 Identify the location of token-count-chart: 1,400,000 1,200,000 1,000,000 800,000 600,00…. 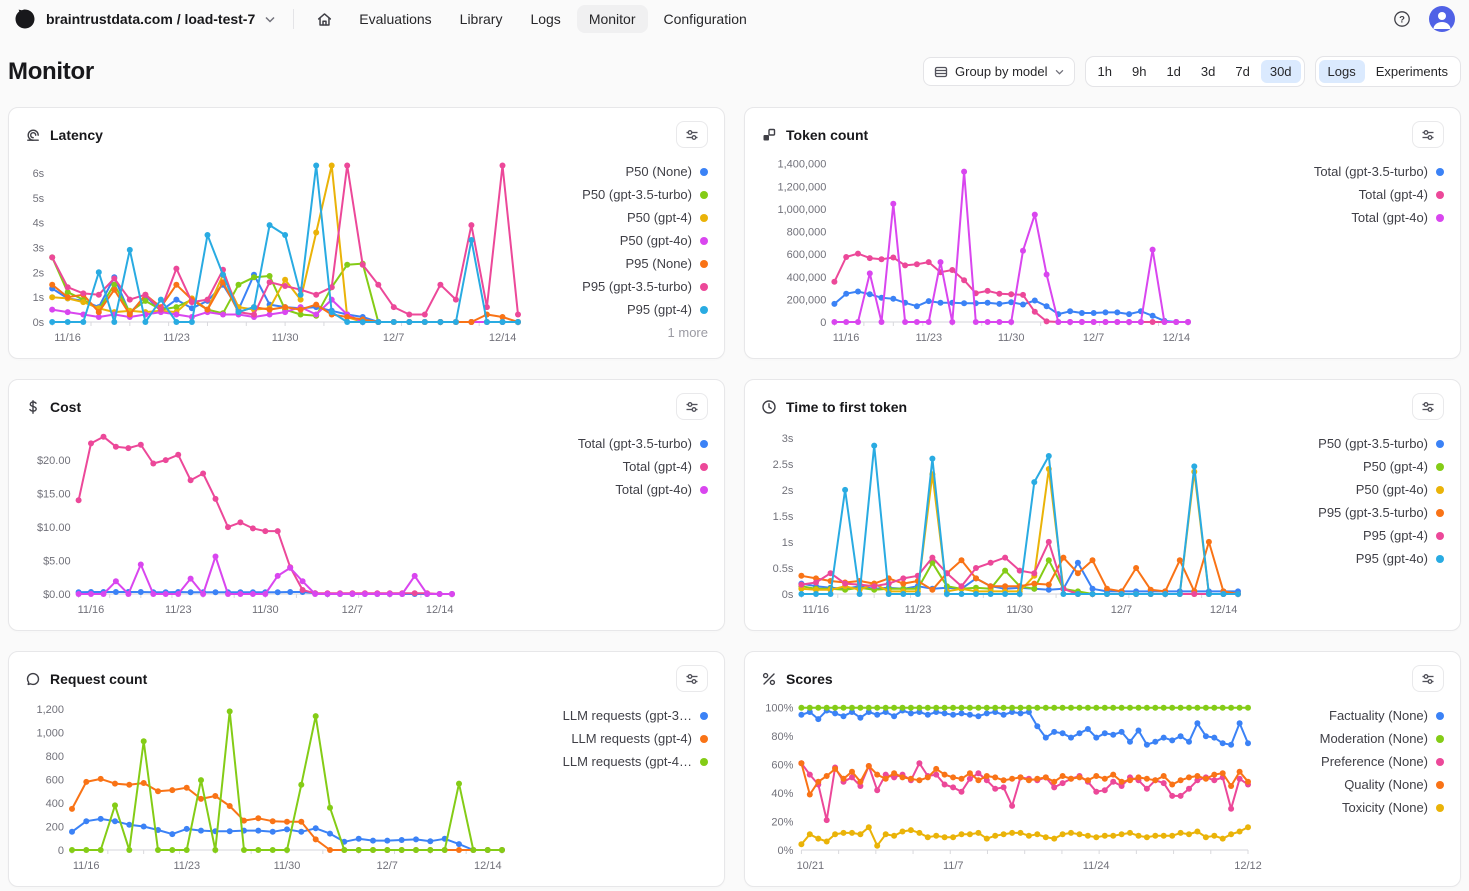
(981, 248).